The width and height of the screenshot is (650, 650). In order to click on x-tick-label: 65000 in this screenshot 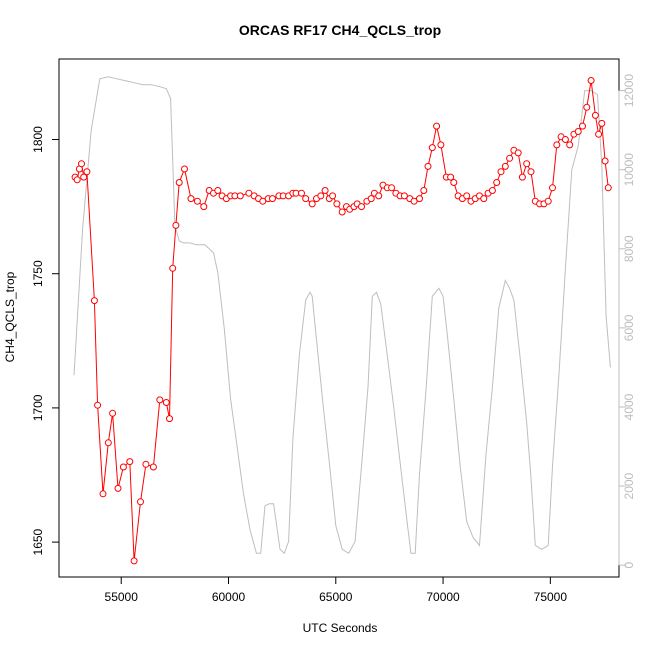, I will do `click(336, 597)`.